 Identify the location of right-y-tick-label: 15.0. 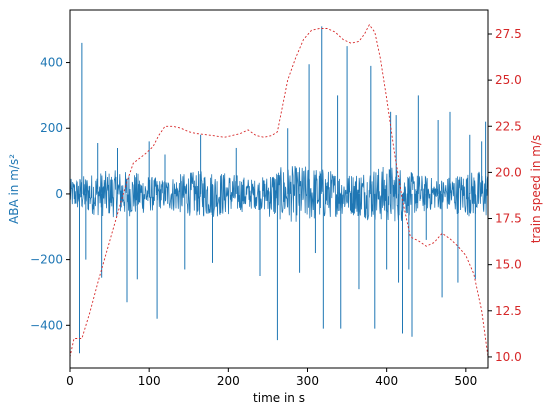
(508, 265).